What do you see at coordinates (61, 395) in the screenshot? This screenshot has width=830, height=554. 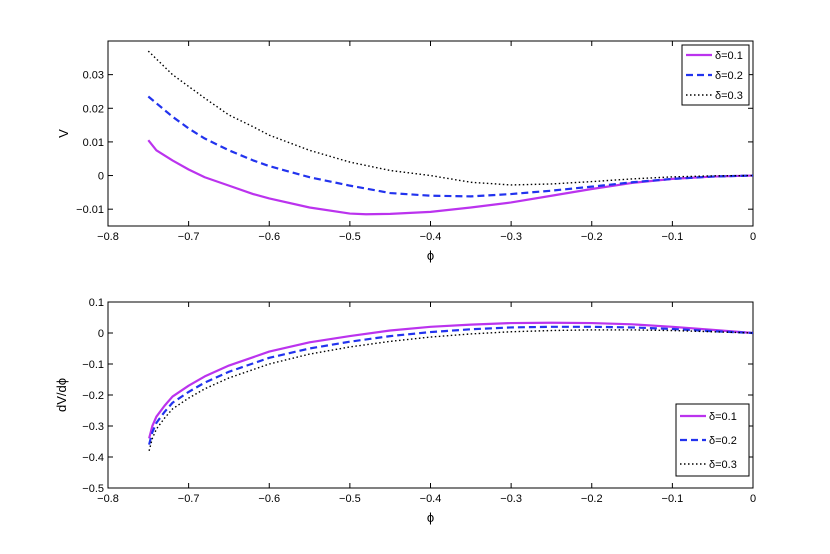 I see `y-axis-label: dV/dϕ` at bounding box center [61, 395].